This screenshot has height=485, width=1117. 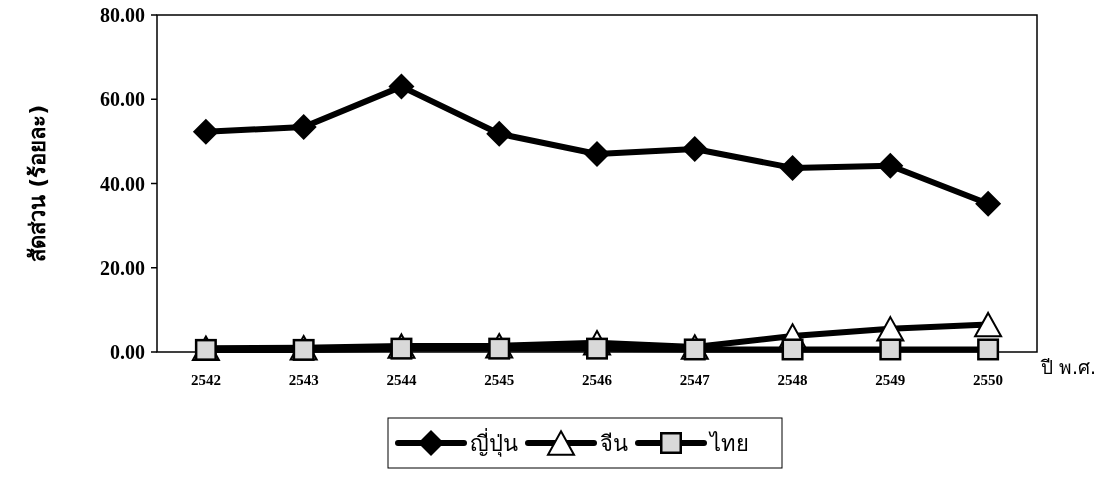 What do you see at coordinates (728, 443) in the screenshot?
I see `legend-label: ไทย` at bounding box center [728, 443].